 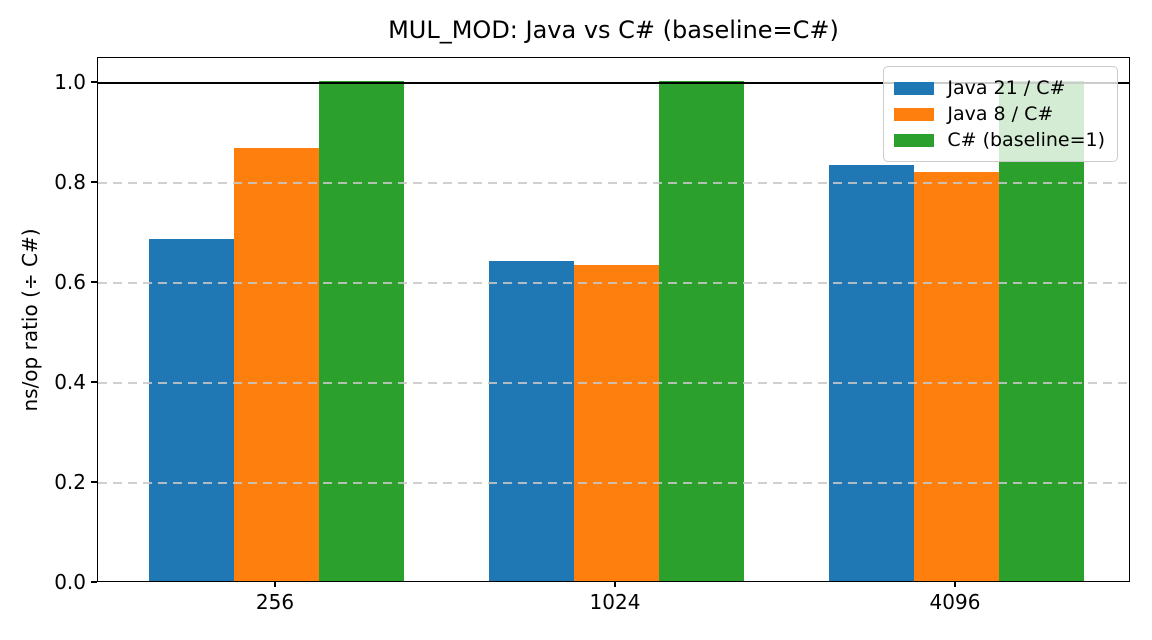 I want to click on chart-title: MUL_MOD: Java vs C# (baseline=C#), so click(x=613, y=30).